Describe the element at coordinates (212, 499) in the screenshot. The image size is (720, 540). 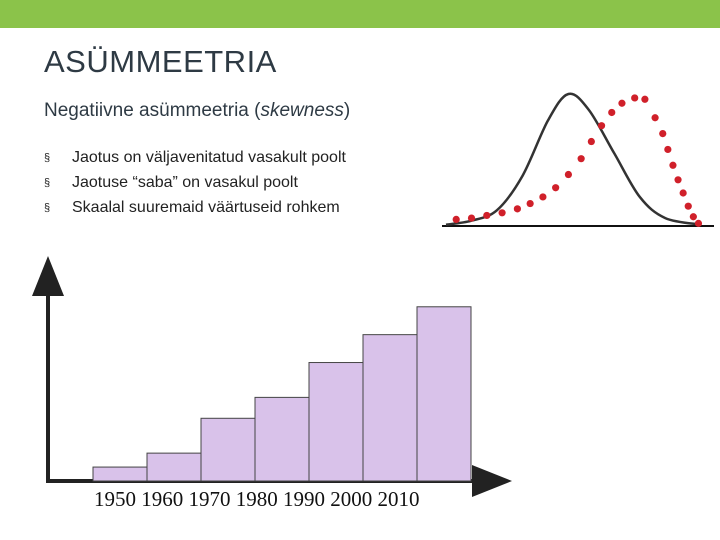
I see `x-tick-label: 1970` at that location.